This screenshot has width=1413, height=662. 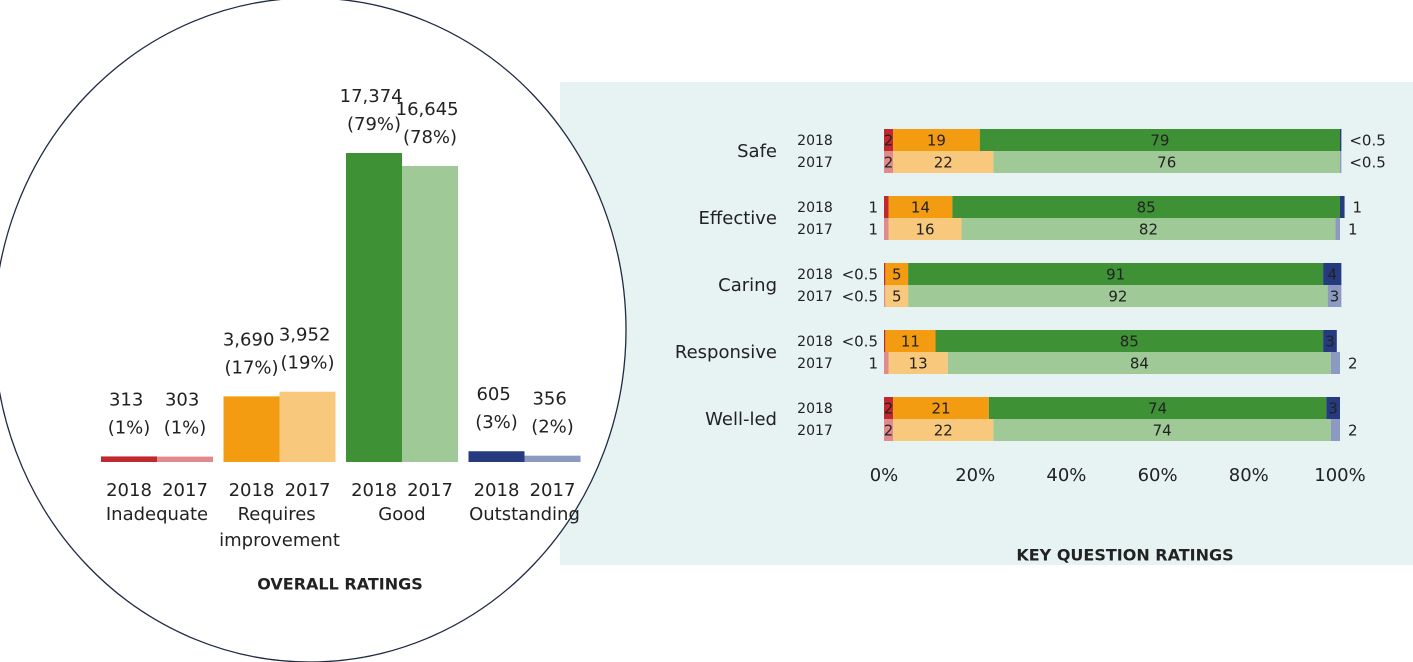 I want to click on value-label: 91, so click(x=1115, y=275).